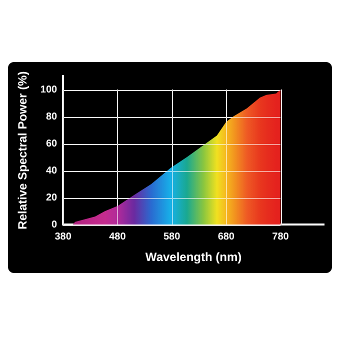  What do you see at coordinates (52, 116) in the screenshot?
I see `y-tick-label: 80` at bounding box center [52, 116].